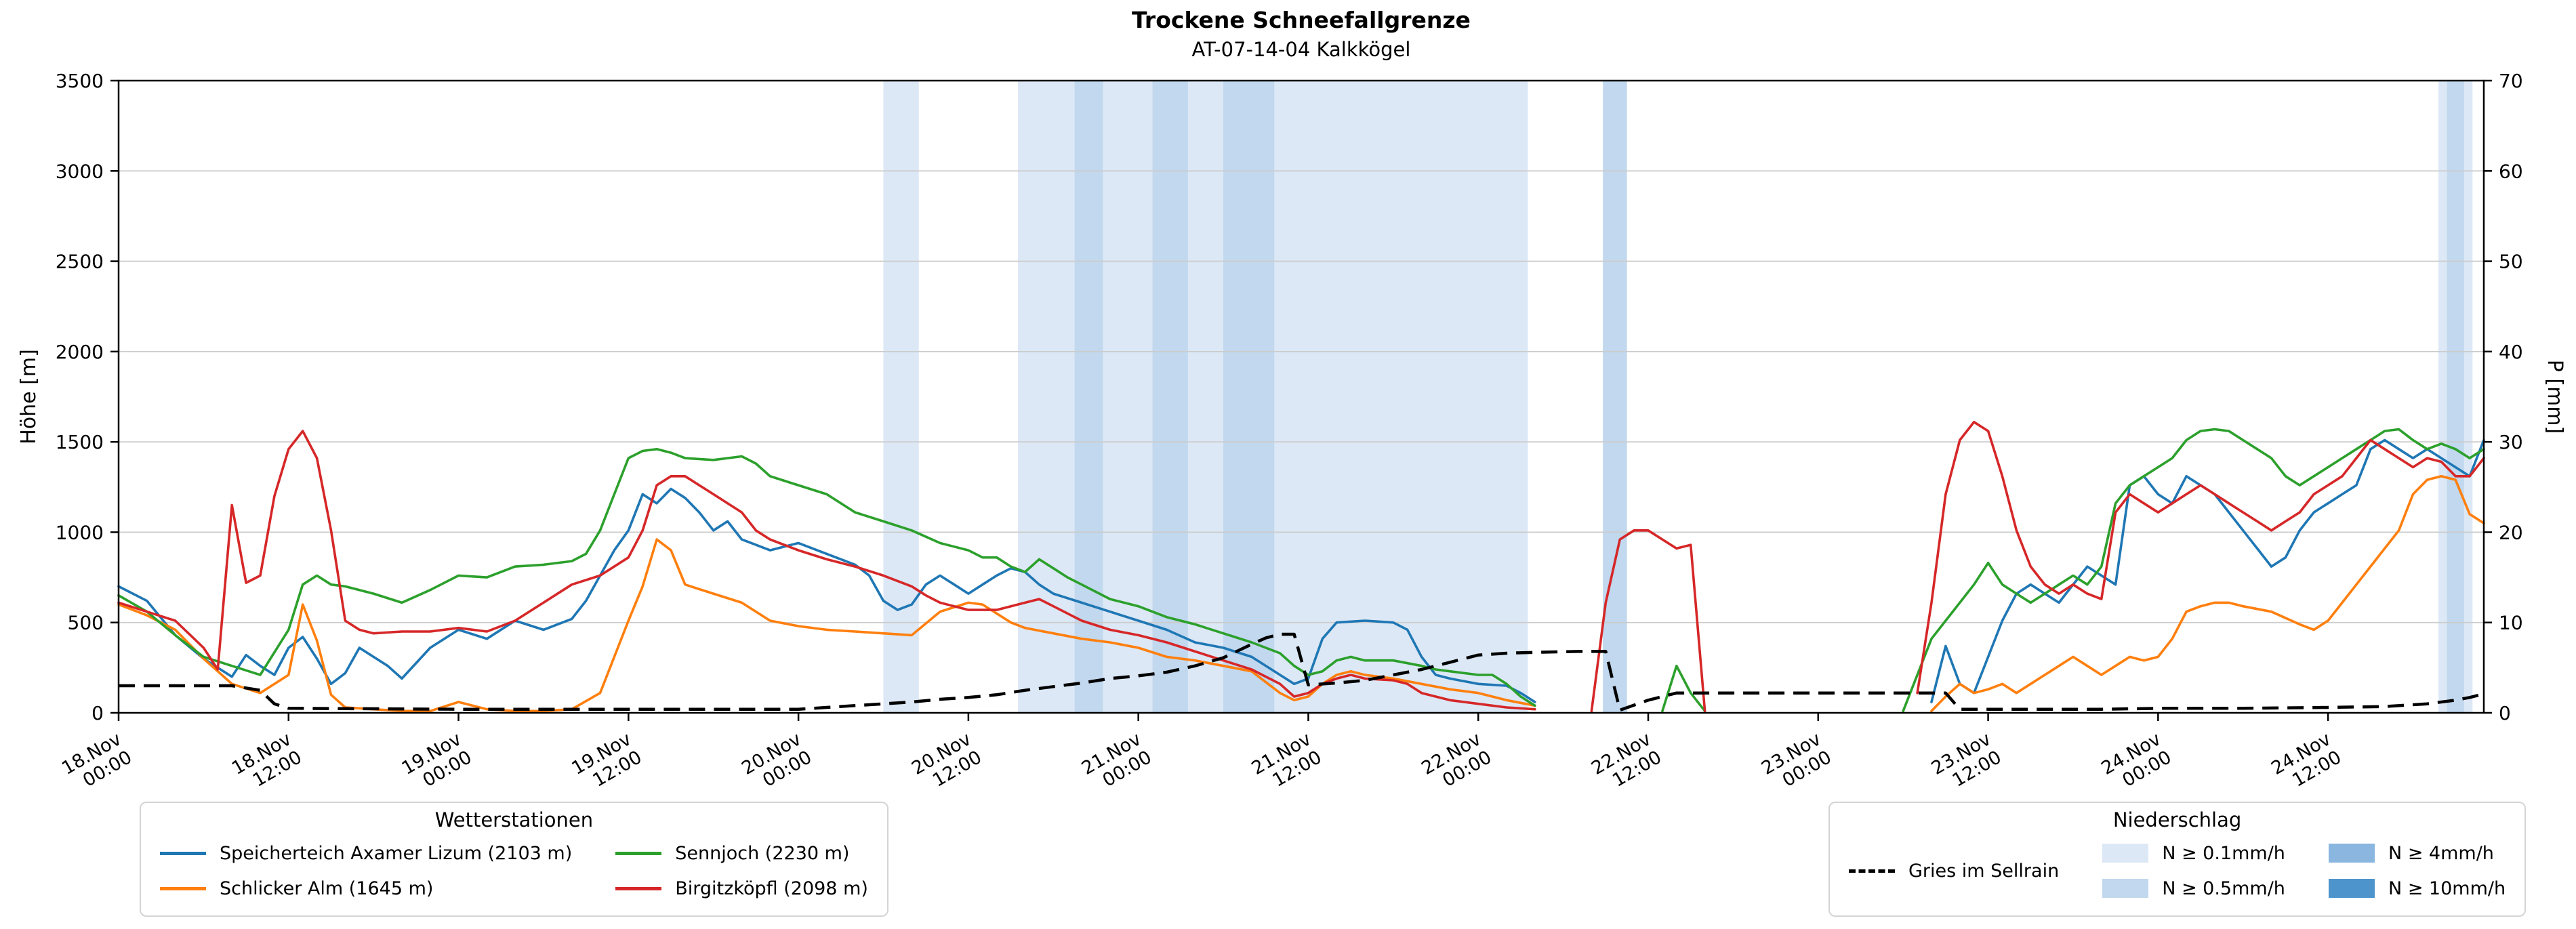  I want to click on y-right-tick-label: 10, so click(2511, 623).